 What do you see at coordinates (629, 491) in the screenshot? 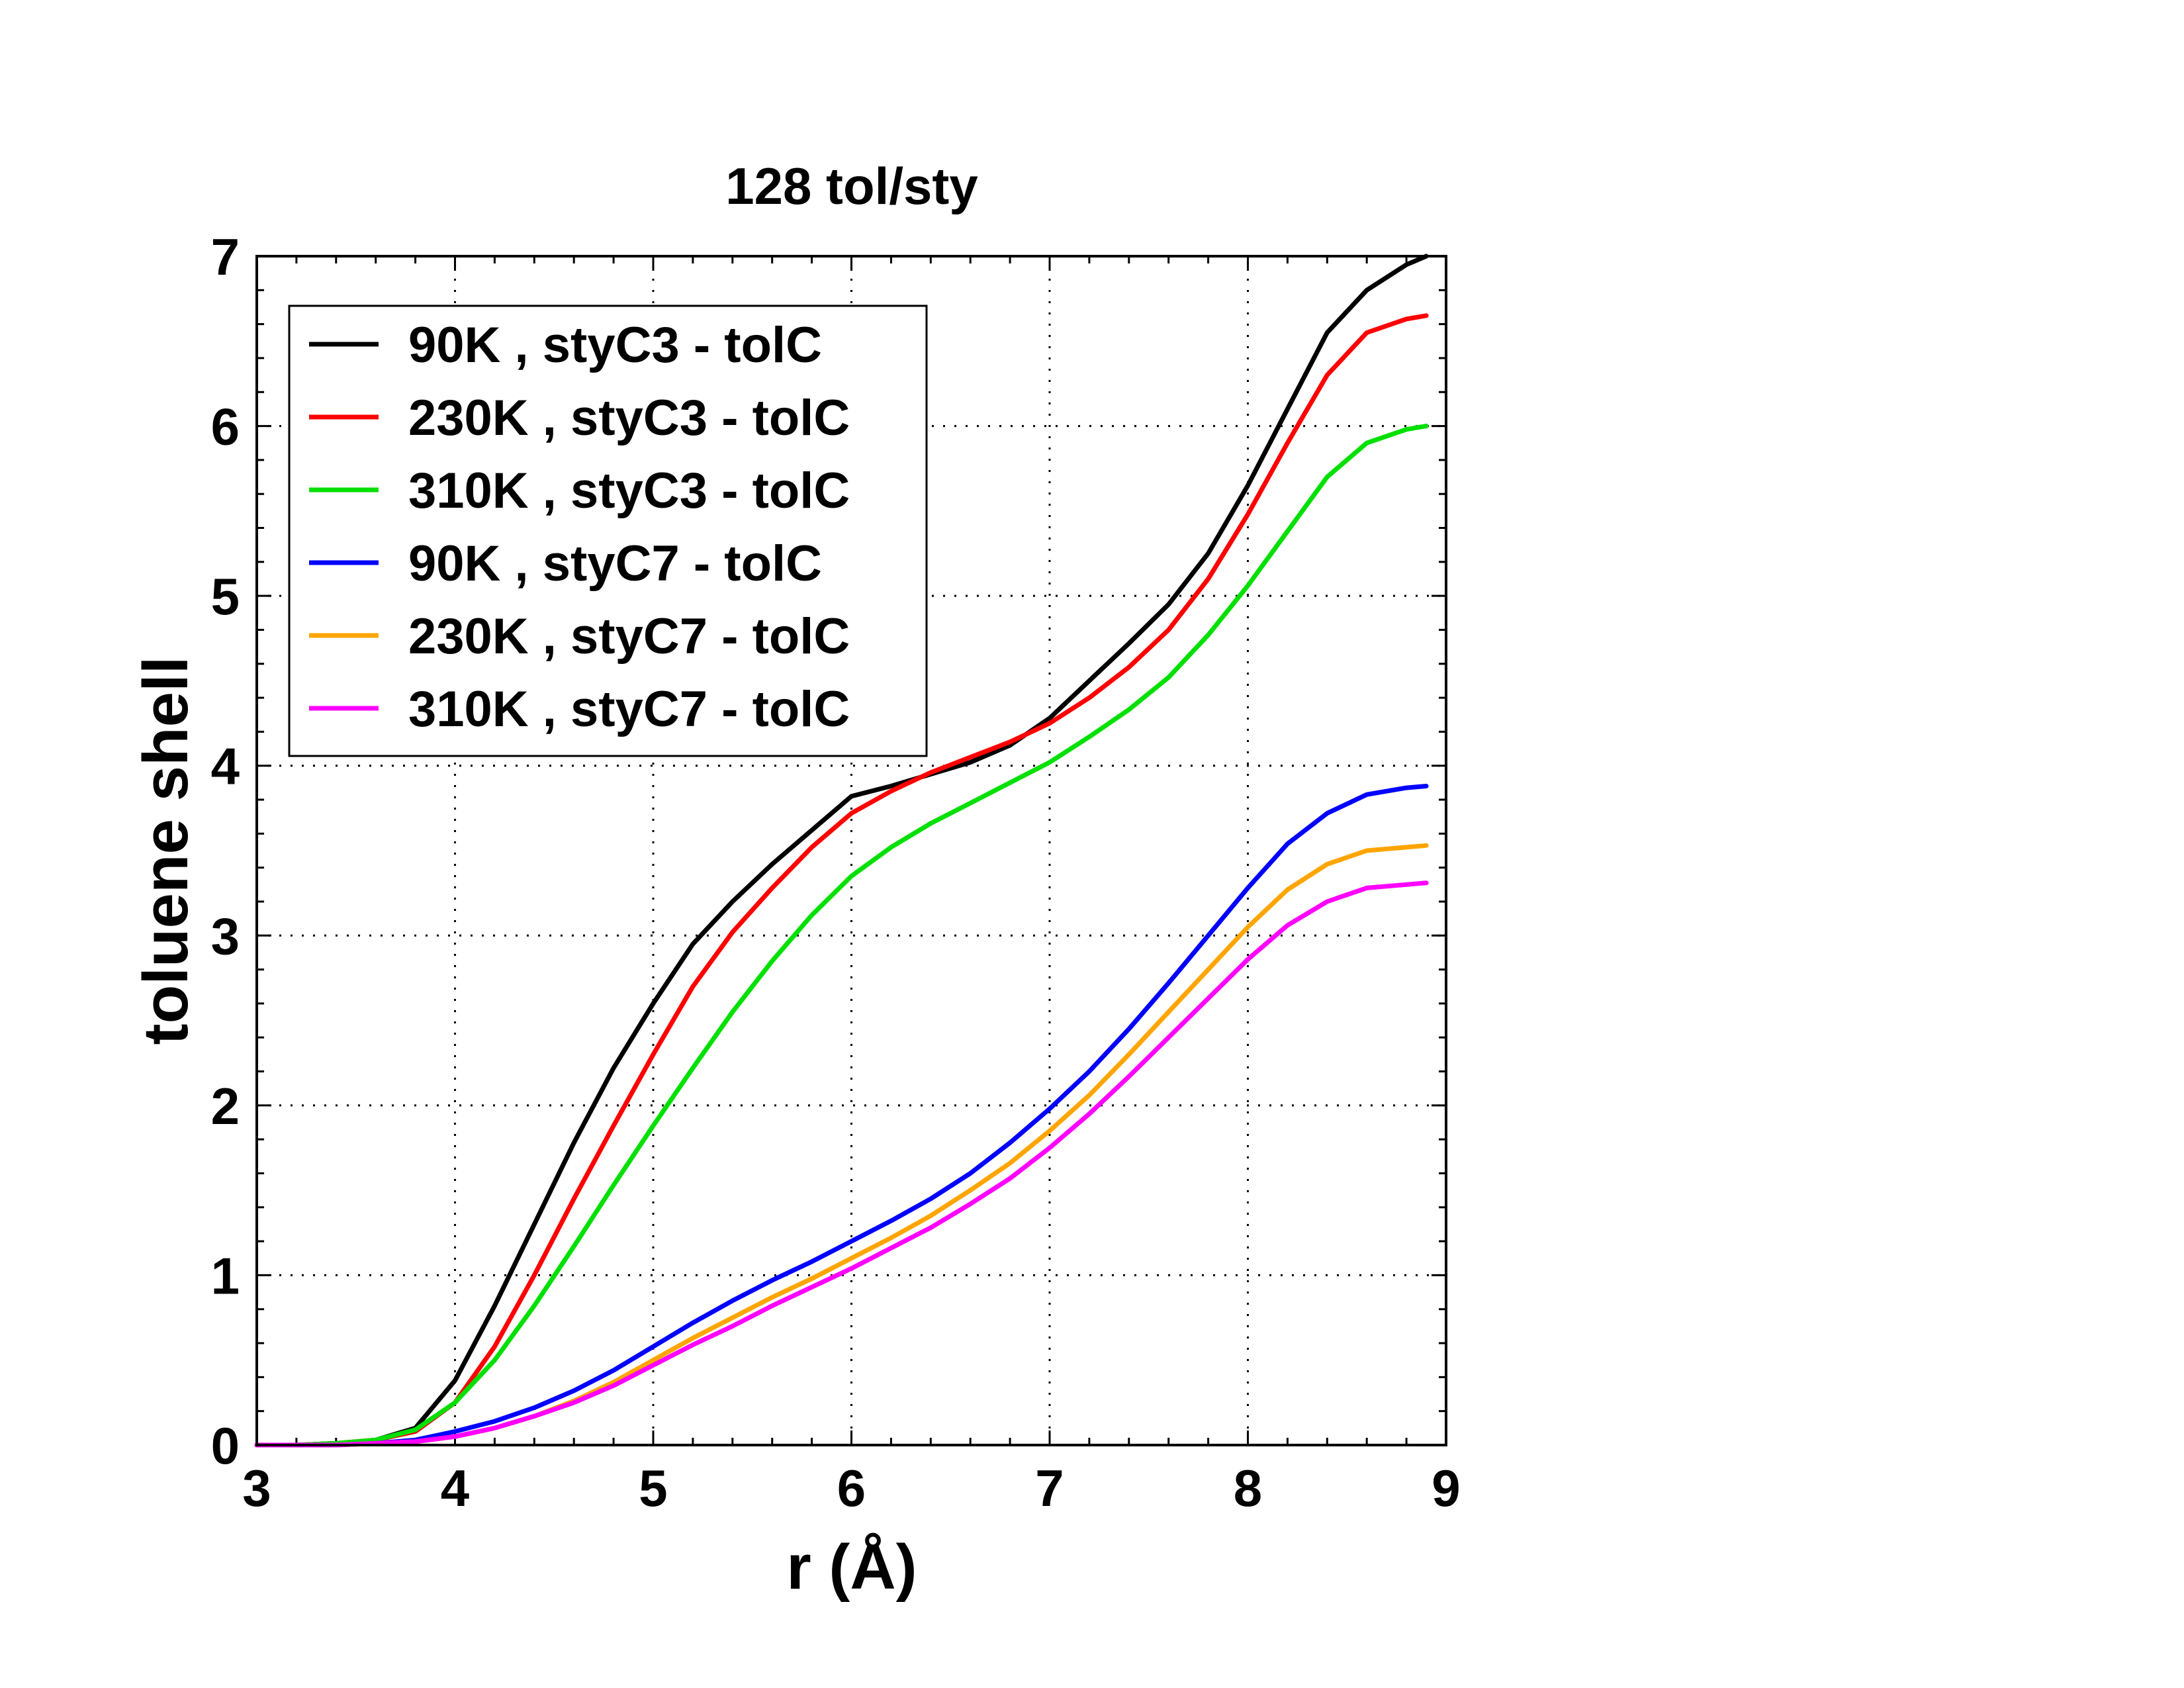
I see `legend-label-3: 310K , styC3 - tolC` at bounding box center [629, 491].